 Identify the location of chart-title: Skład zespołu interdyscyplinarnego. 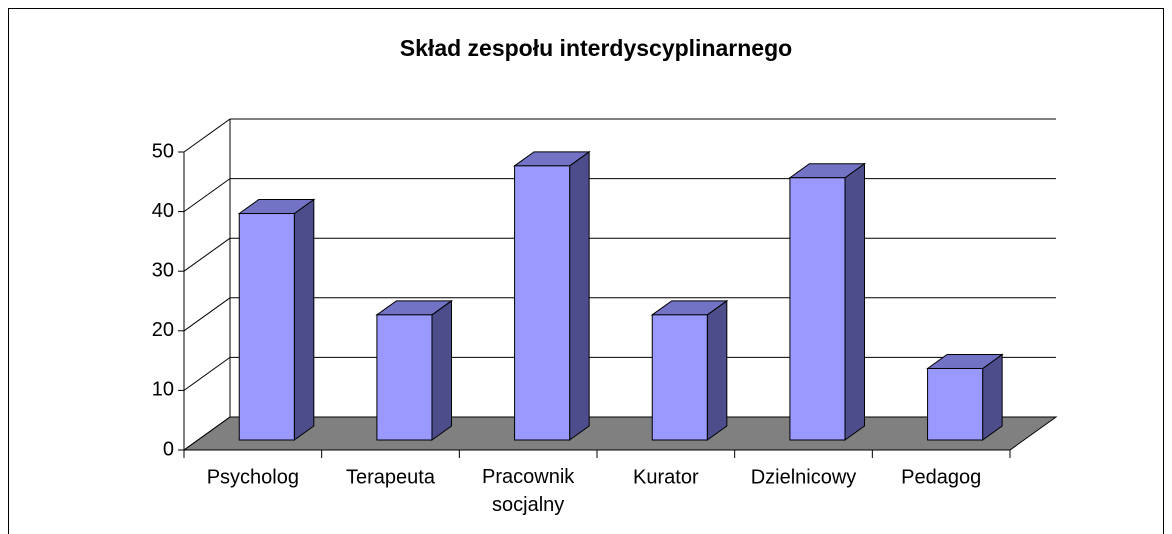
(596, 48).